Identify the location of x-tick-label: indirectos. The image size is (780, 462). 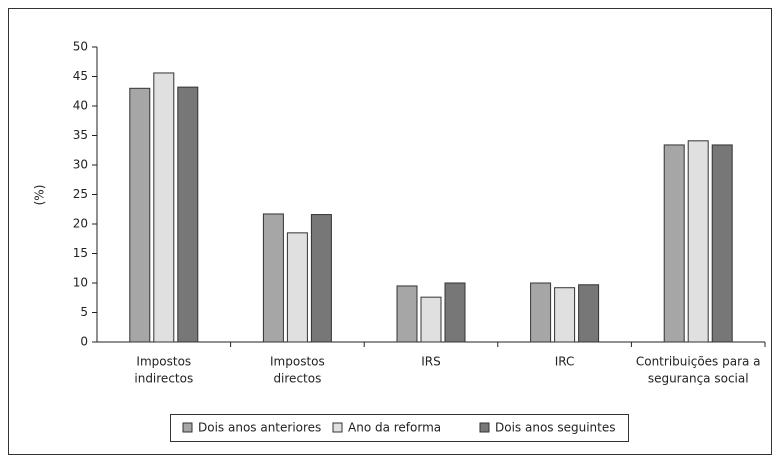
(163, 379).